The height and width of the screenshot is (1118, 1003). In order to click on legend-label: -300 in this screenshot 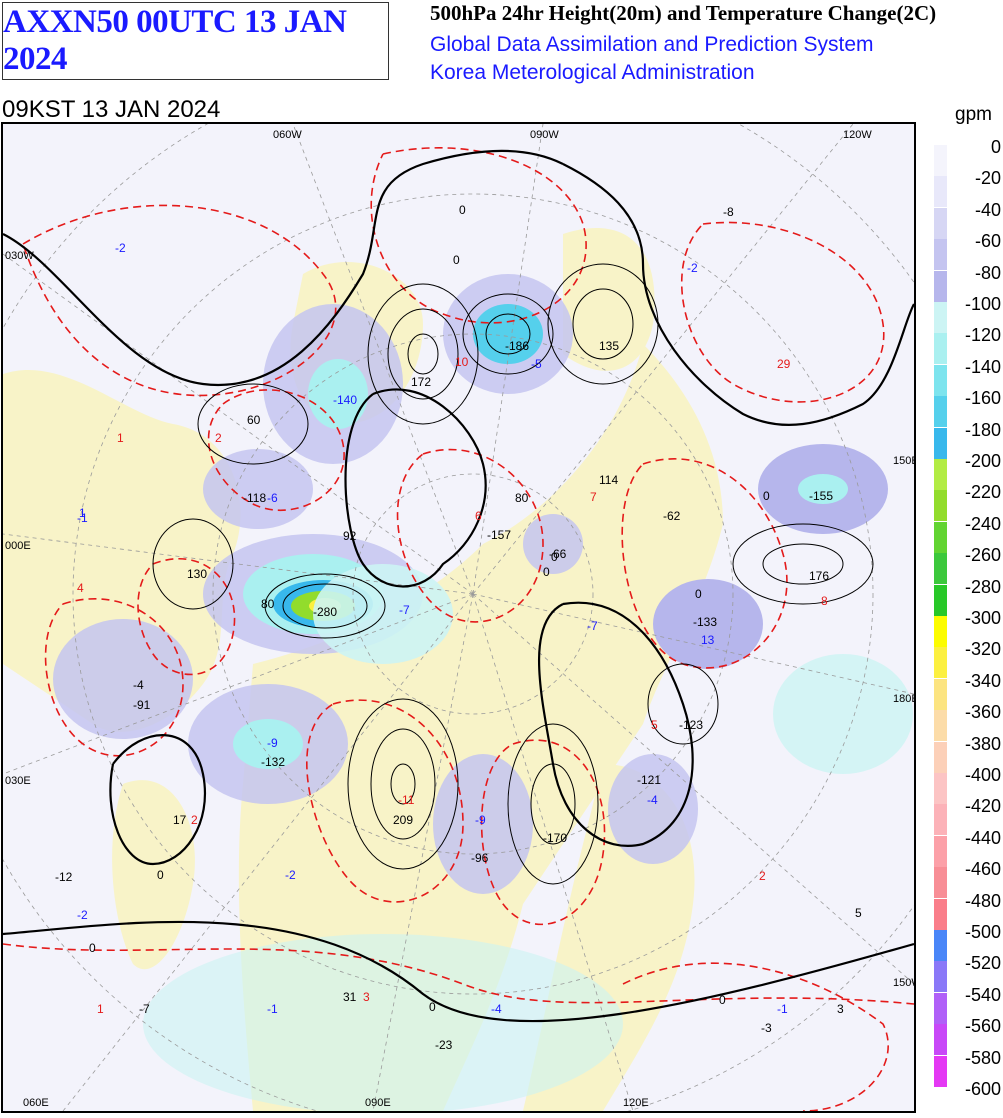, I will do `click(982, 618)`.